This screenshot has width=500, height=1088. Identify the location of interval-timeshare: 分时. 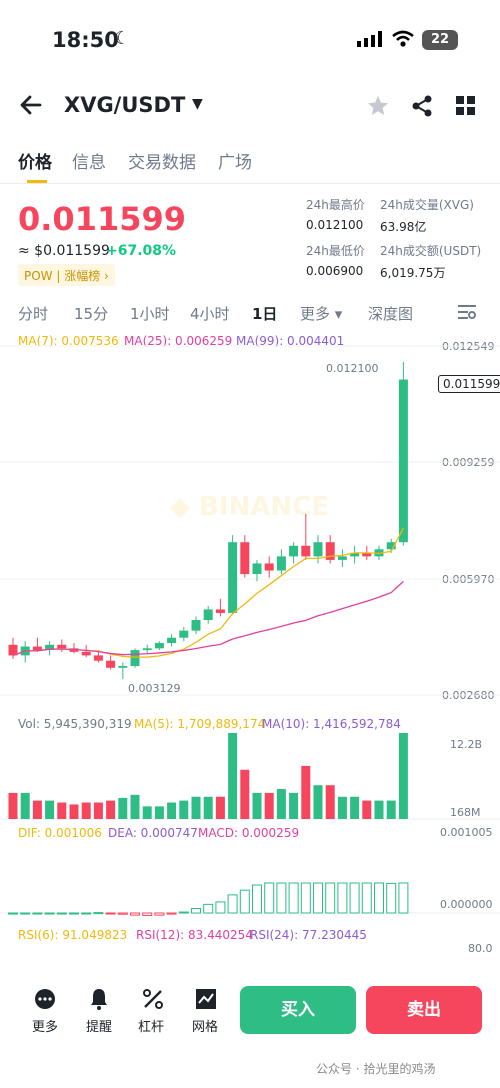
(33, 314).